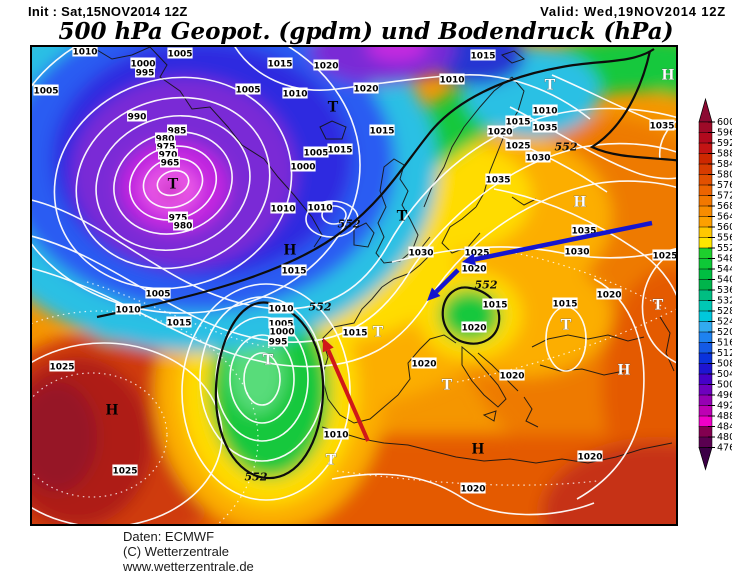 The image size is (732, 574). What do you see at coordinates (724, 374) in the screenshot?
I see `colorbar-value-label: 504` at bounding box center [724, 374].